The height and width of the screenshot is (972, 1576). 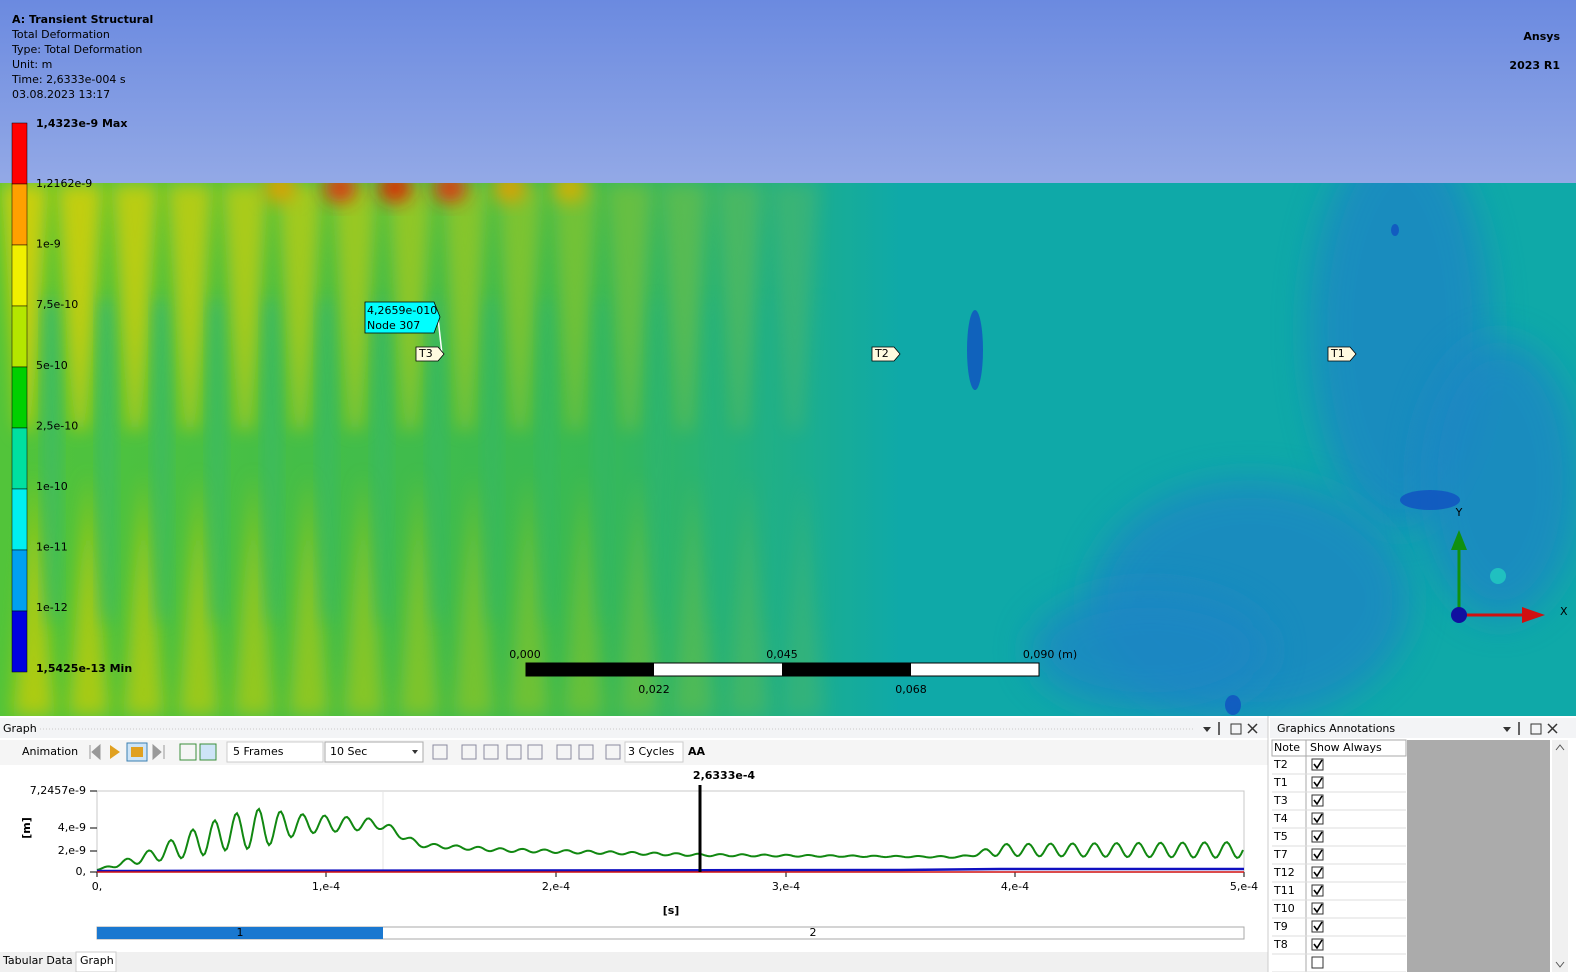 What do you see at coordinates (911, 689) in the screenshot?
I see `scale-bottom: 0,068` at bounding box center [911, 689].